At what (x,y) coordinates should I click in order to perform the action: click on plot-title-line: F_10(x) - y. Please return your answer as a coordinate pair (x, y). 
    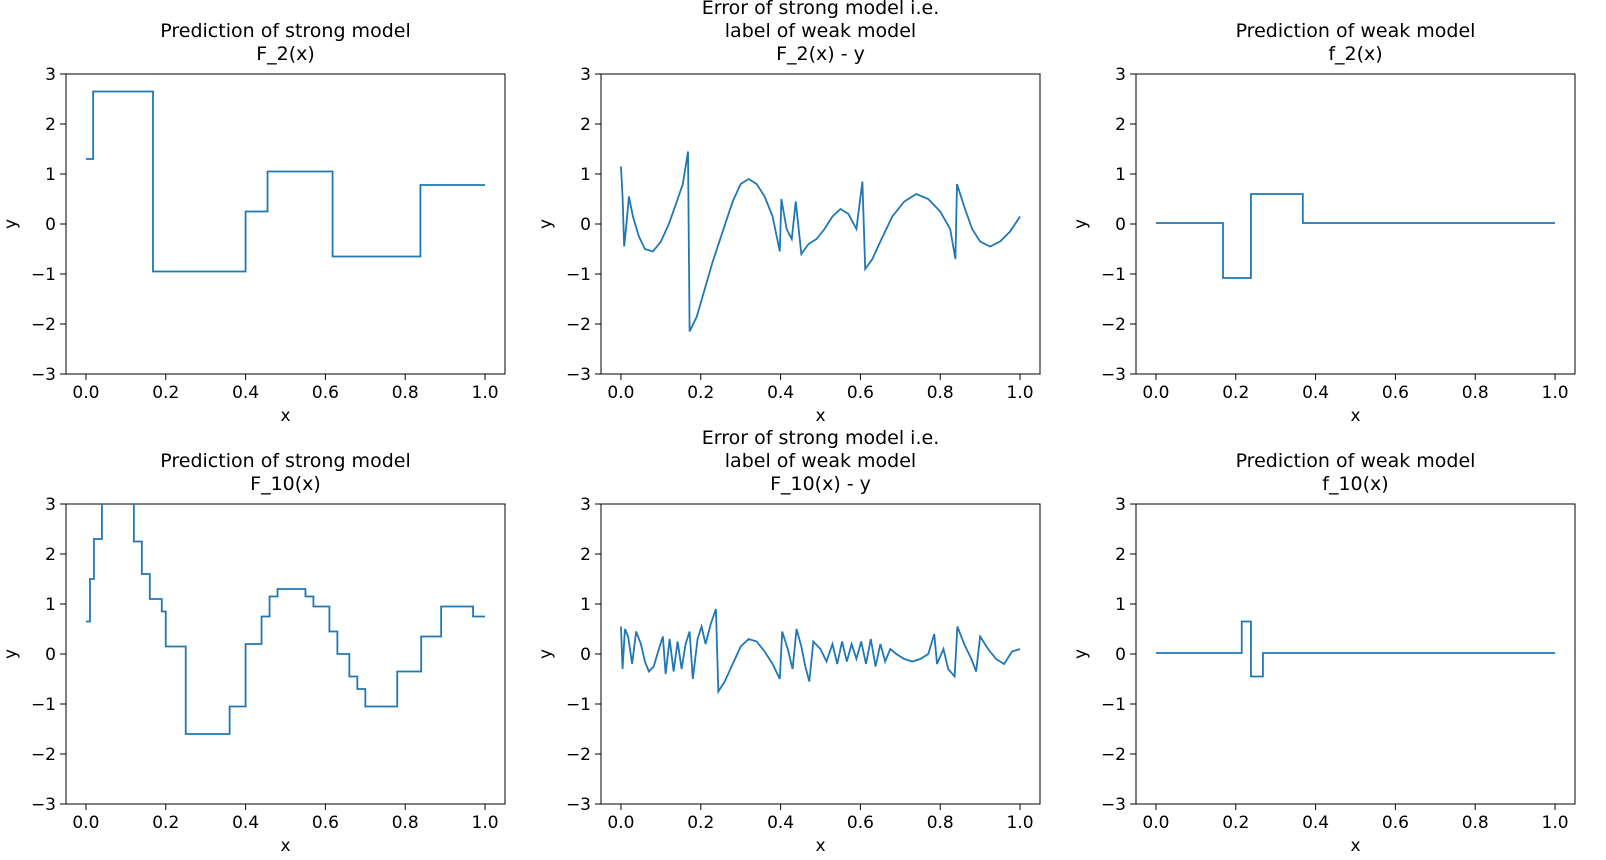
    Looking at the image, I should click on (820, 484).